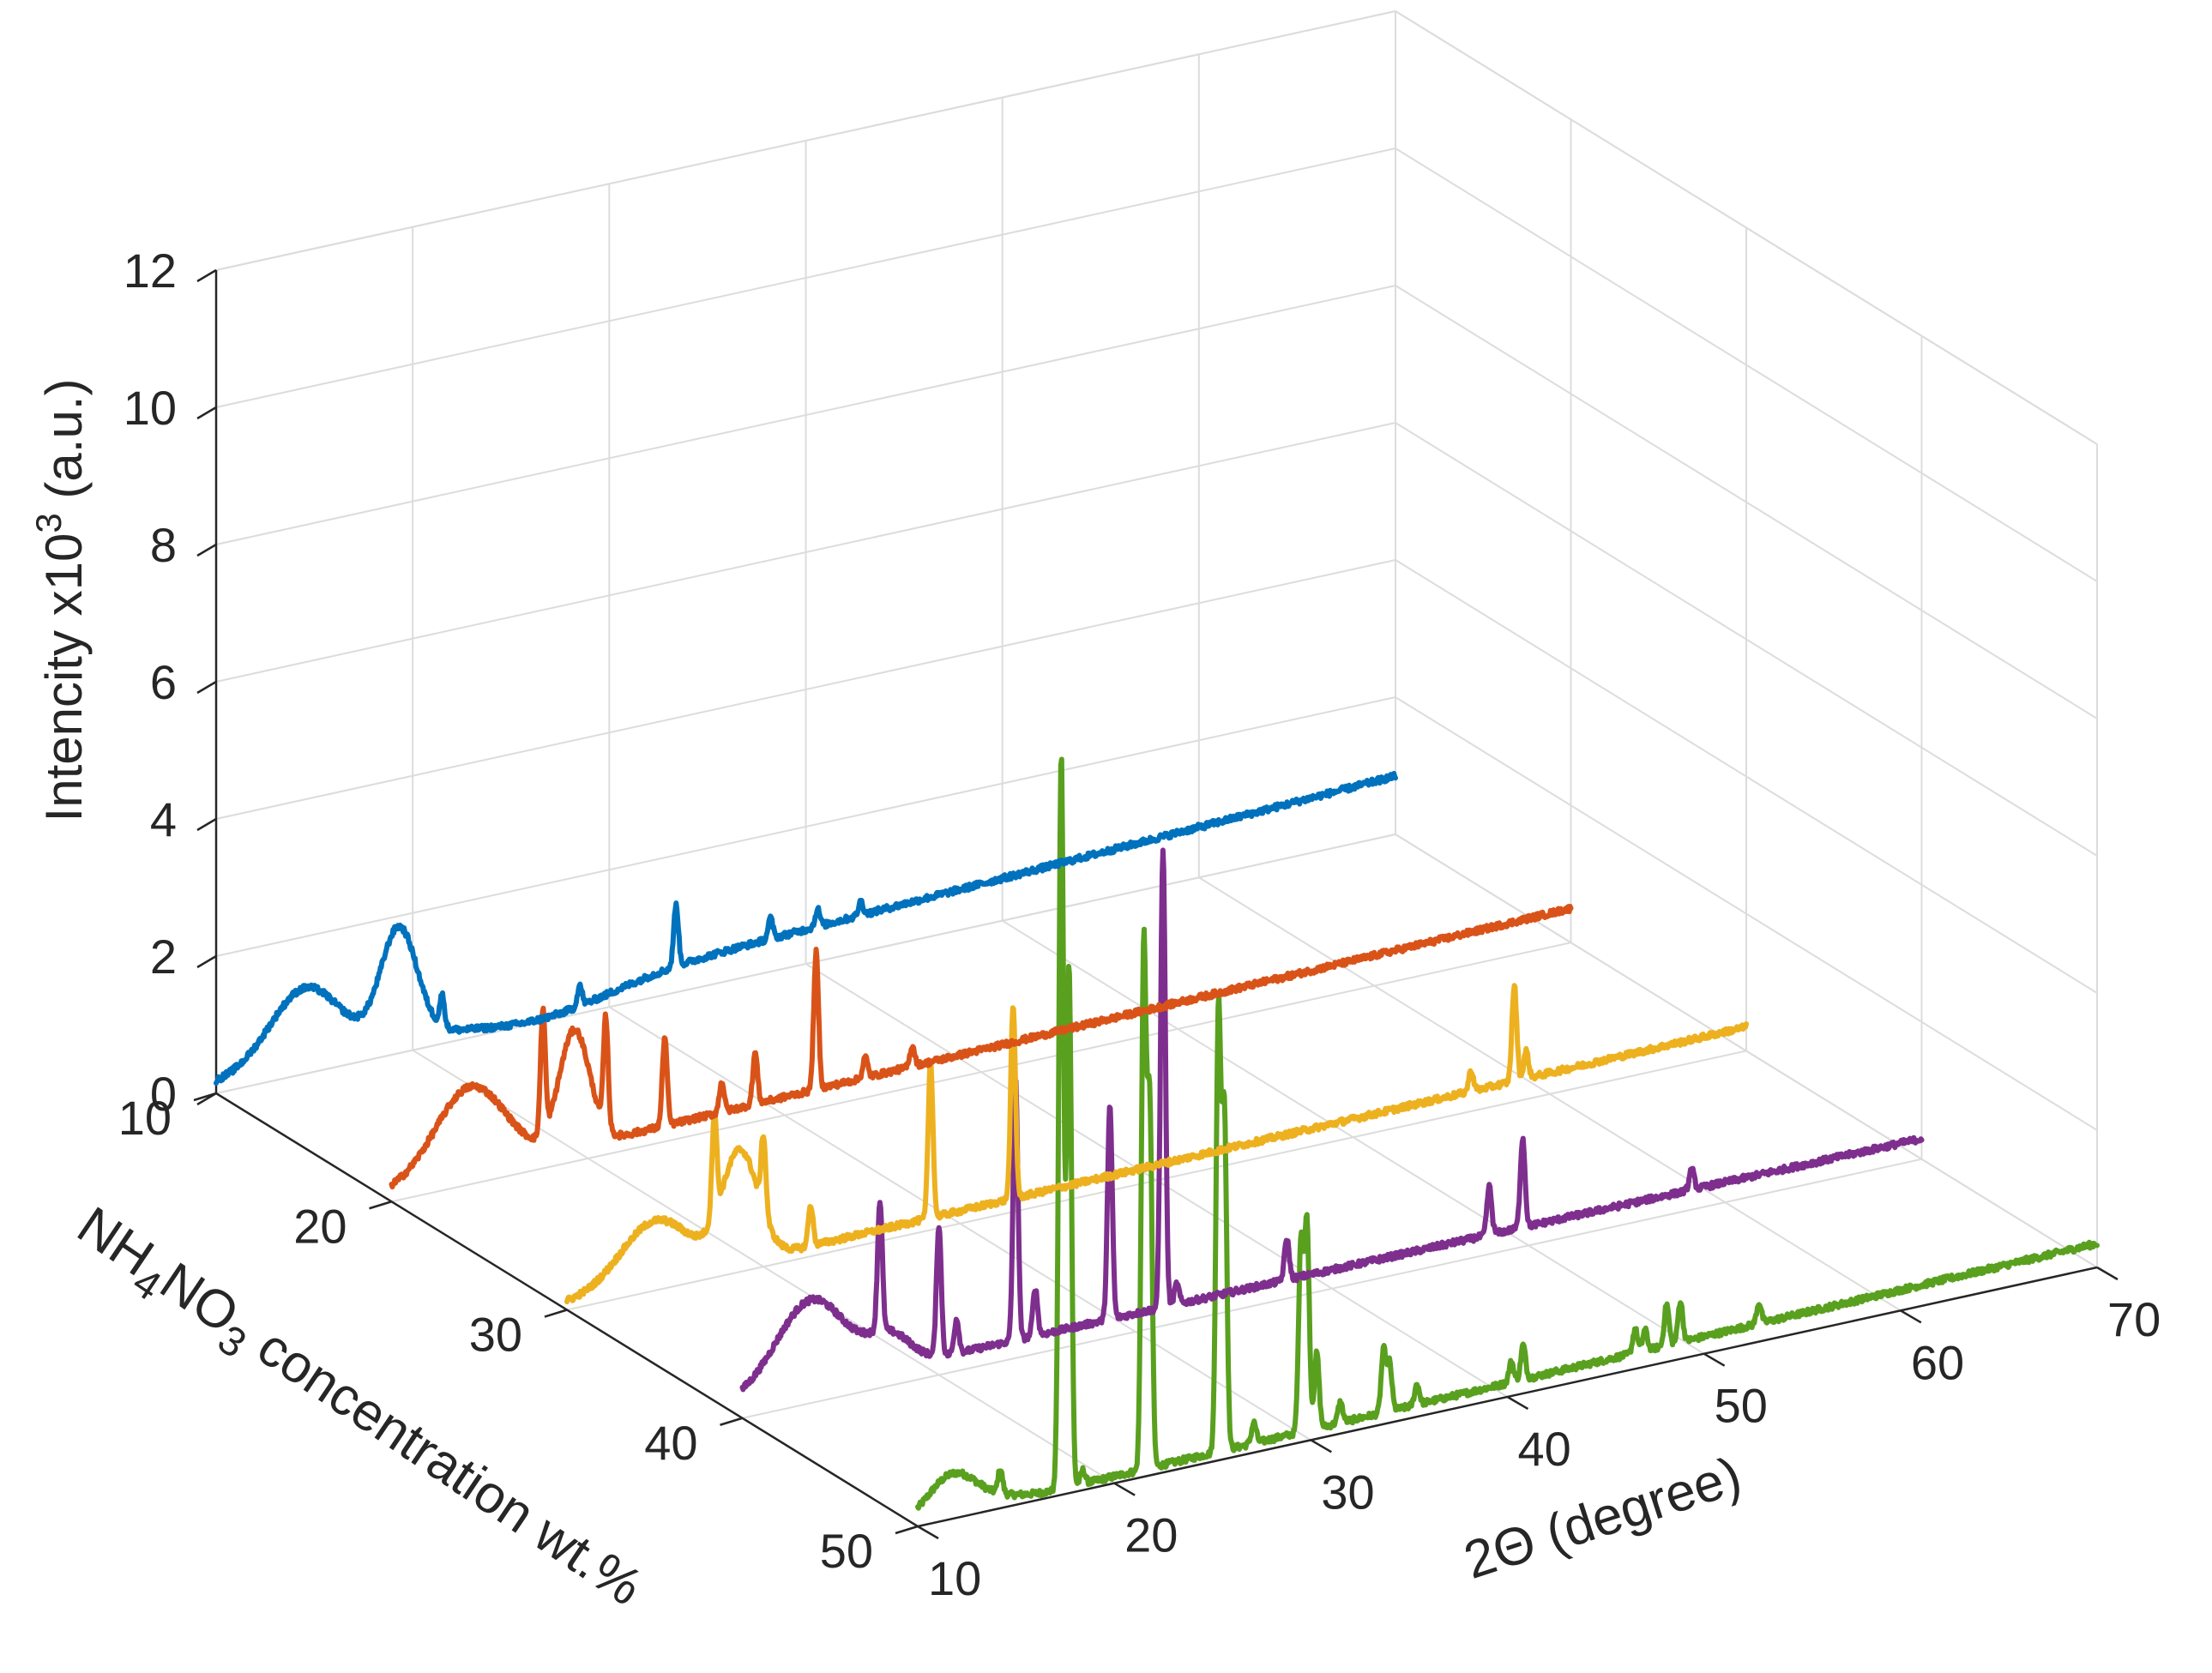 This screenshot has height=1673, width=2212. I want to click on y-tick-label: 20, so click(320, 1226).